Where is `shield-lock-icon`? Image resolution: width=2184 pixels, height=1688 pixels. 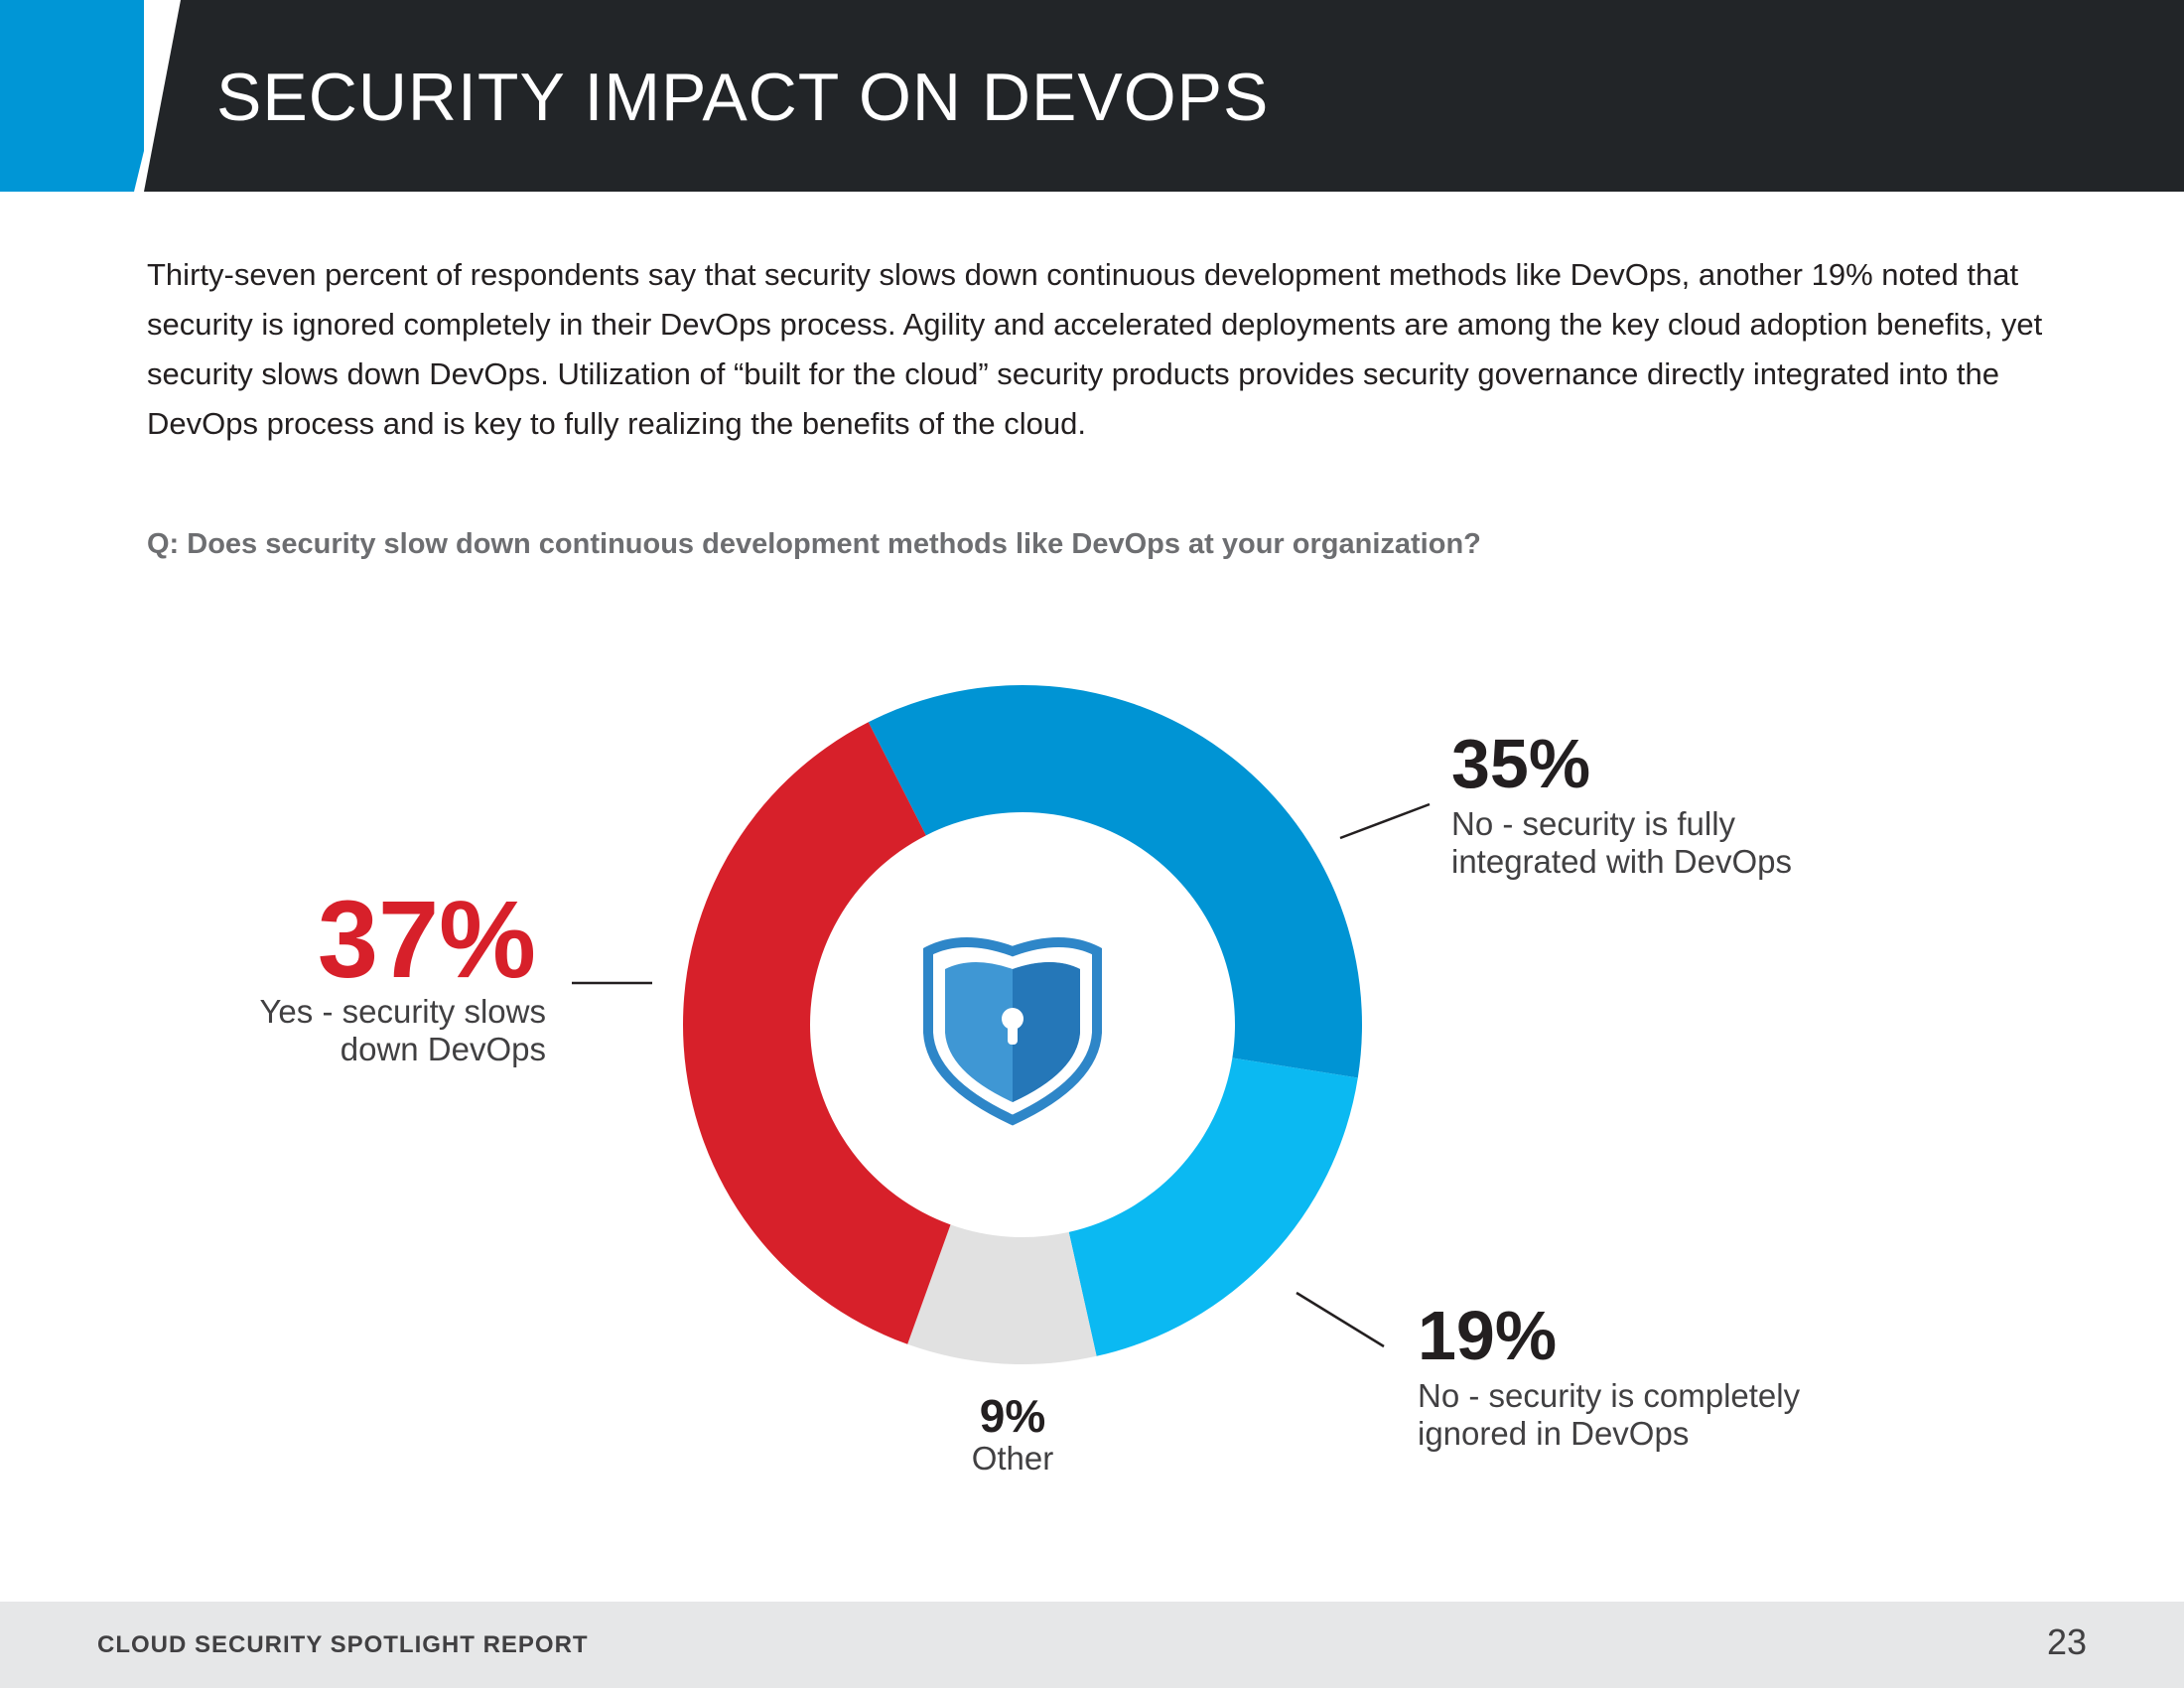 shield-lock-icon is located at coordinates (1012, 1031).